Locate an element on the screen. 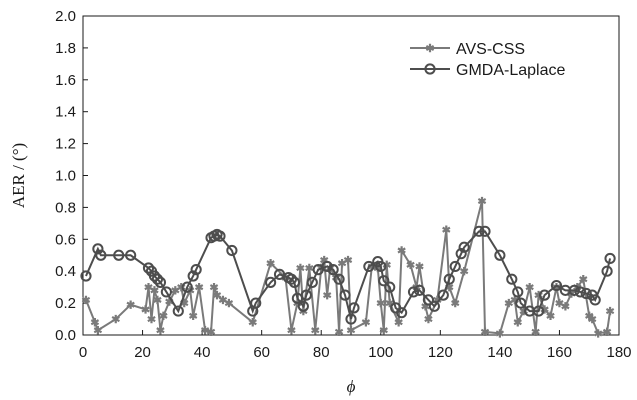 This screenshot has height=400, width=637. x-tick-label: 40 is located at coordinates (202, 352).